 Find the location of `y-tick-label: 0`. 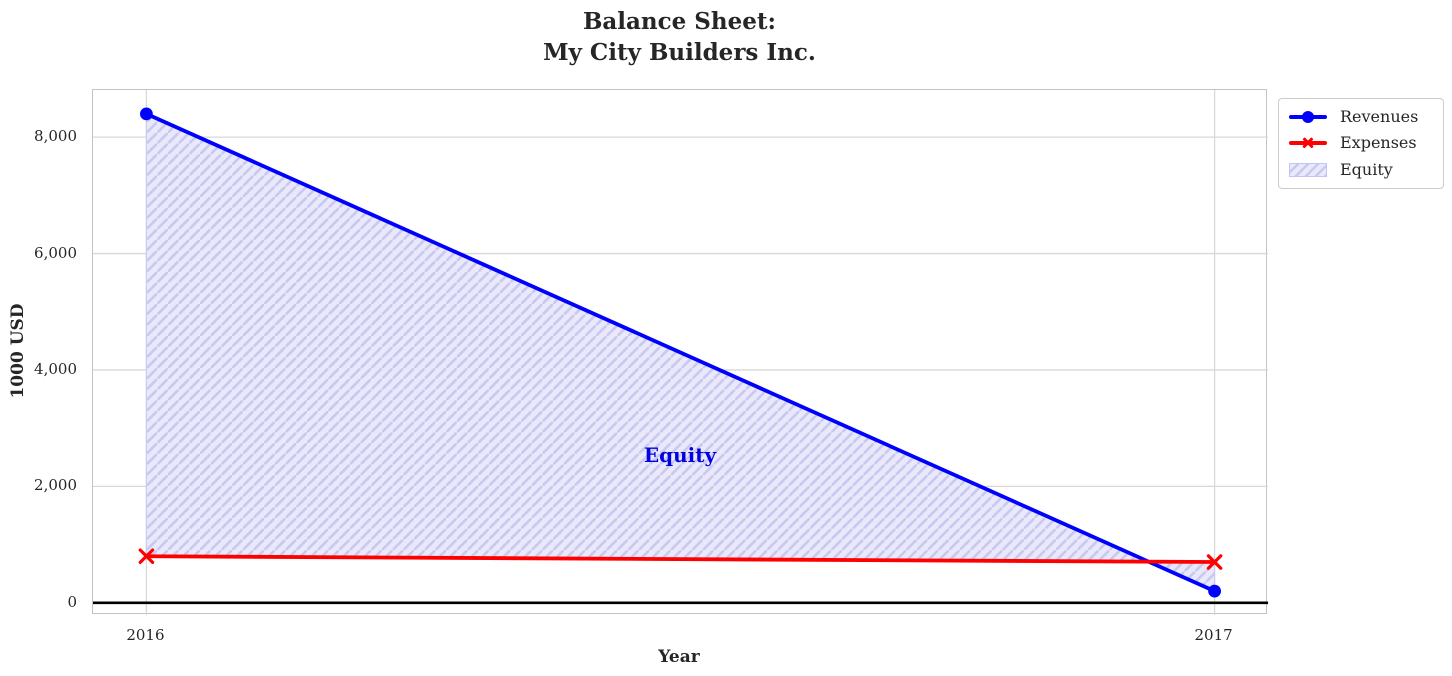

y-tick-label: 0 is located at coordinates (72, 601).